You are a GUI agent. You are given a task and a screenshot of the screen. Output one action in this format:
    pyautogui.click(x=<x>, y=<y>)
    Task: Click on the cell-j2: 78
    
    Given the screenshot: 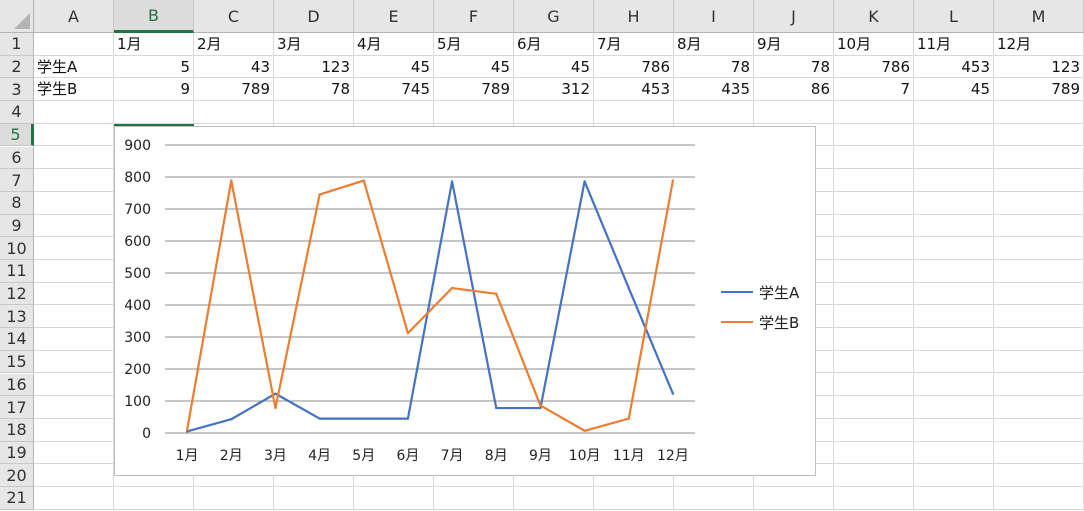 What is the action you would take?
    pyautogui.click(x=794, y=67)
    